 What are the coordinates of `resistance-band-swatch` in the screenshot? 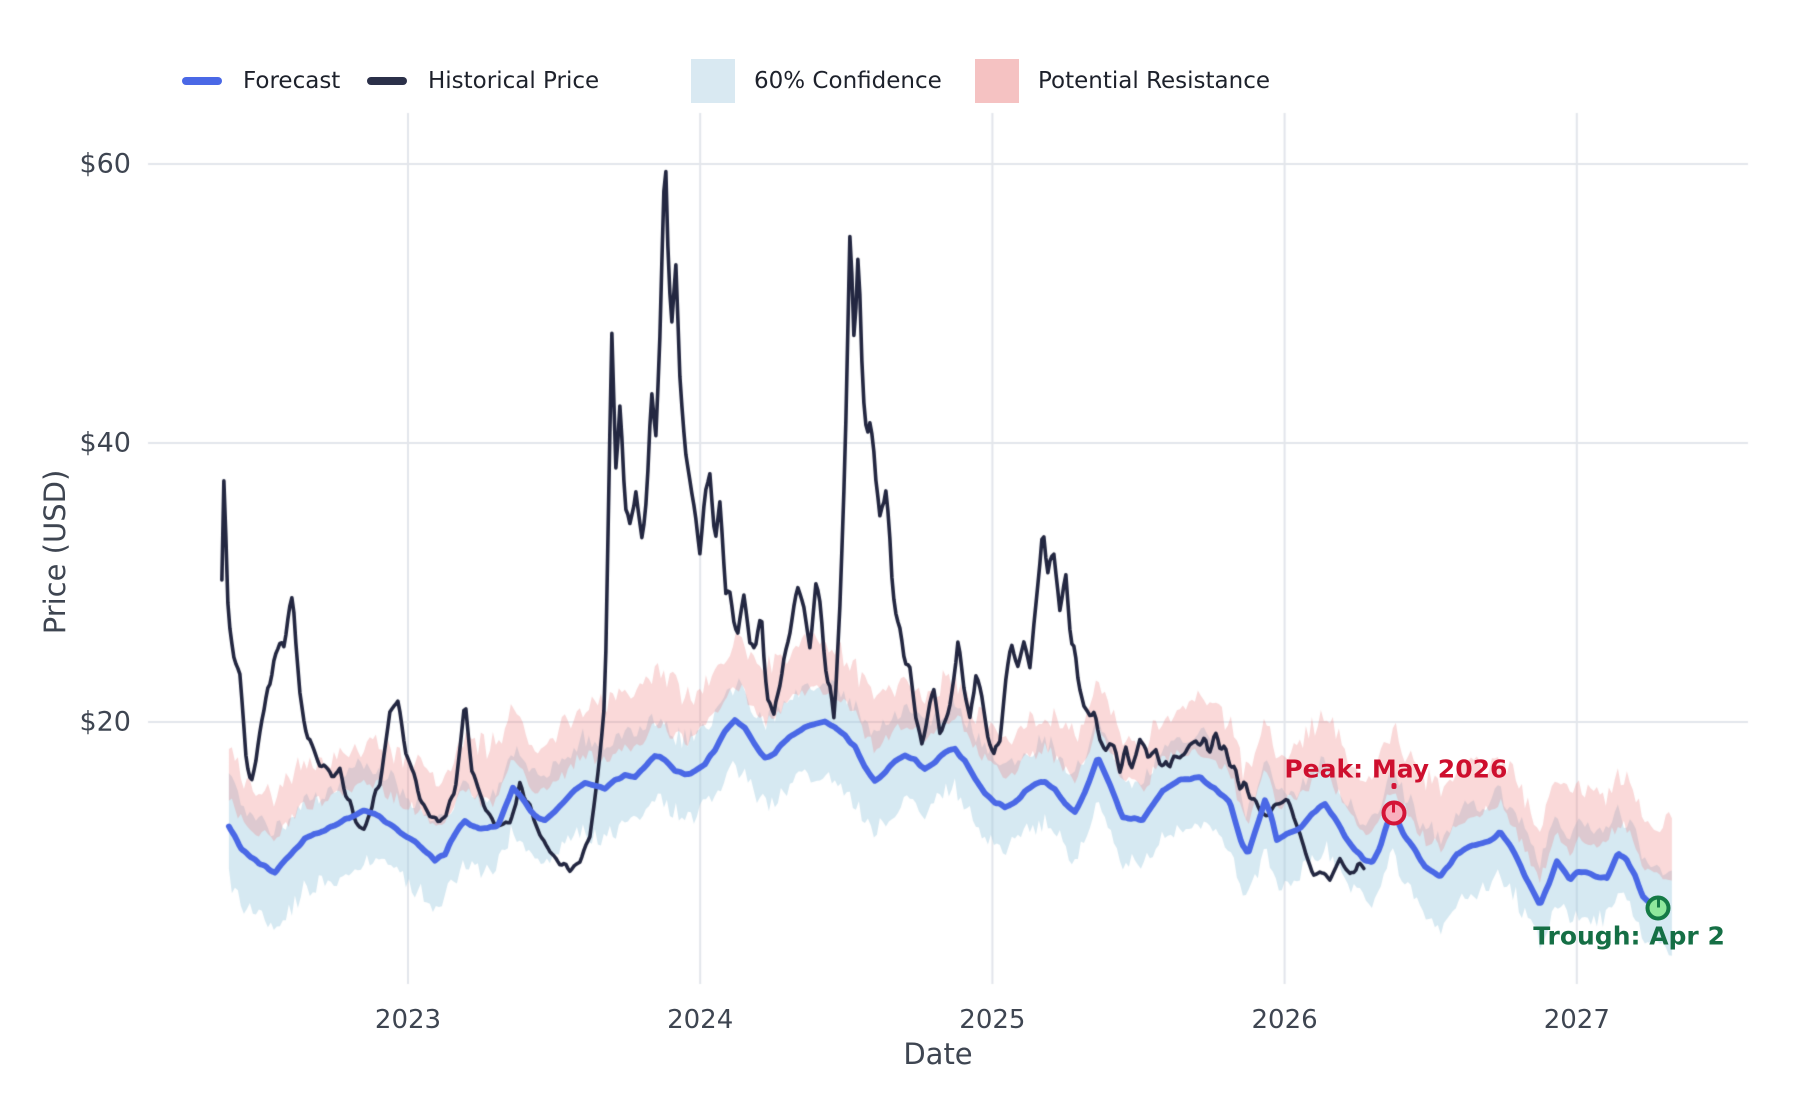 It's located at (997, 81).